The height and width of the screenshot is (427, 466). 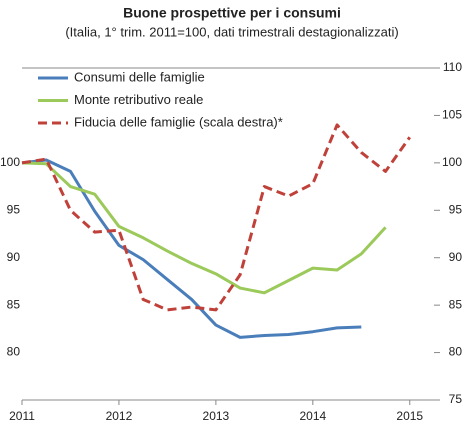 What do you see at coordinates (138, 99) in the screenshot?
I see `legend-label: Monte retributivo reale` at bounding box center [138, 99].